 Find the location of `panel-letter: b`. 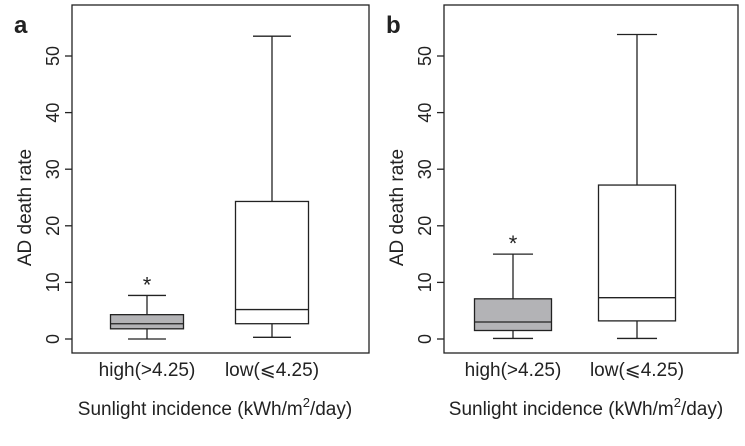

panel-letter: b is located at coordinates (393, 25).